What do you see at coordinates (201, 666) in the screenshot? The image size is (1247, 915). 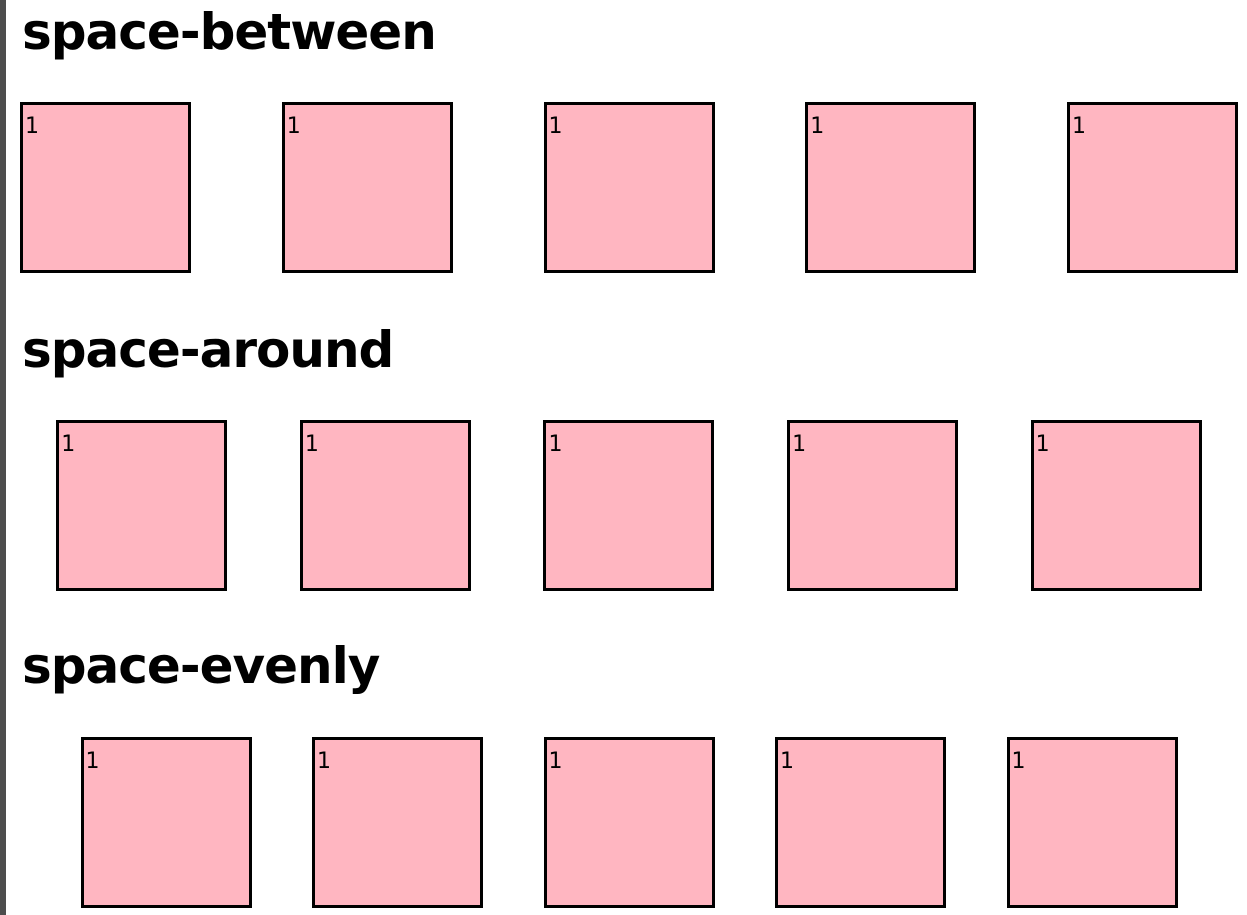 I see `section-title: space-evenly` at bounding box center [201, 666].